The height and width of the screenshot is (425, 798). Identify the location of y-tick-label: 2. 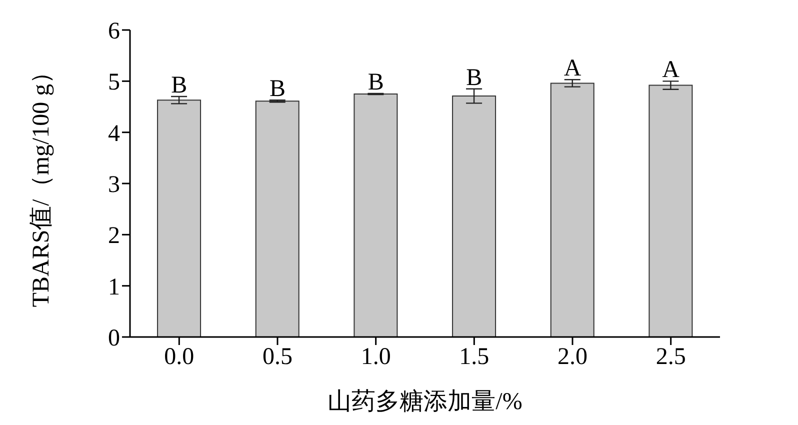
(114, 236).